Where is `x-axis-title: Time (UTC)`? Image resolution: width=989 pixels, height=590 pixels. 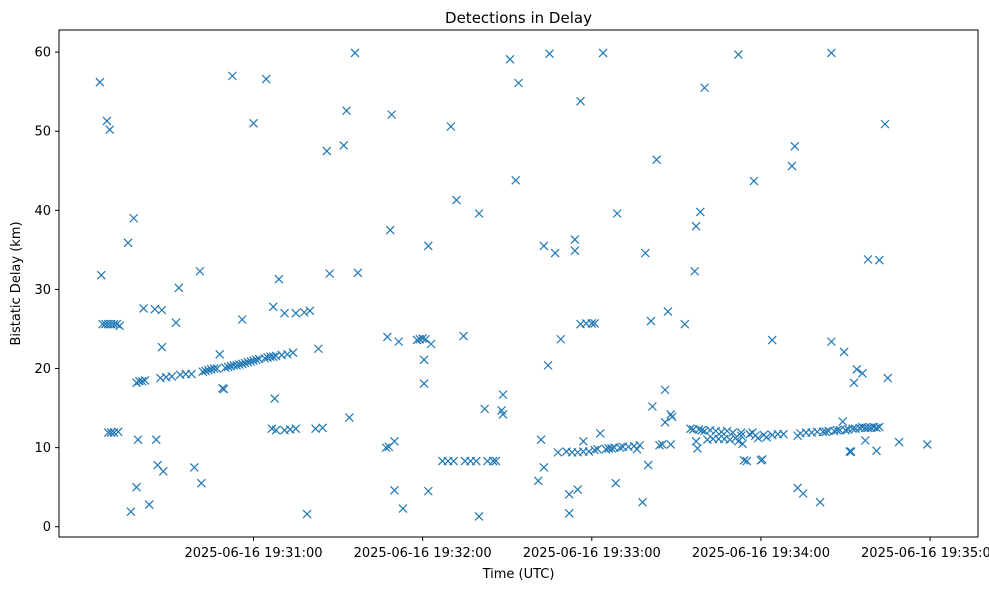 x-axis-title: Time (UTC) is located at coordinates (518, 574).